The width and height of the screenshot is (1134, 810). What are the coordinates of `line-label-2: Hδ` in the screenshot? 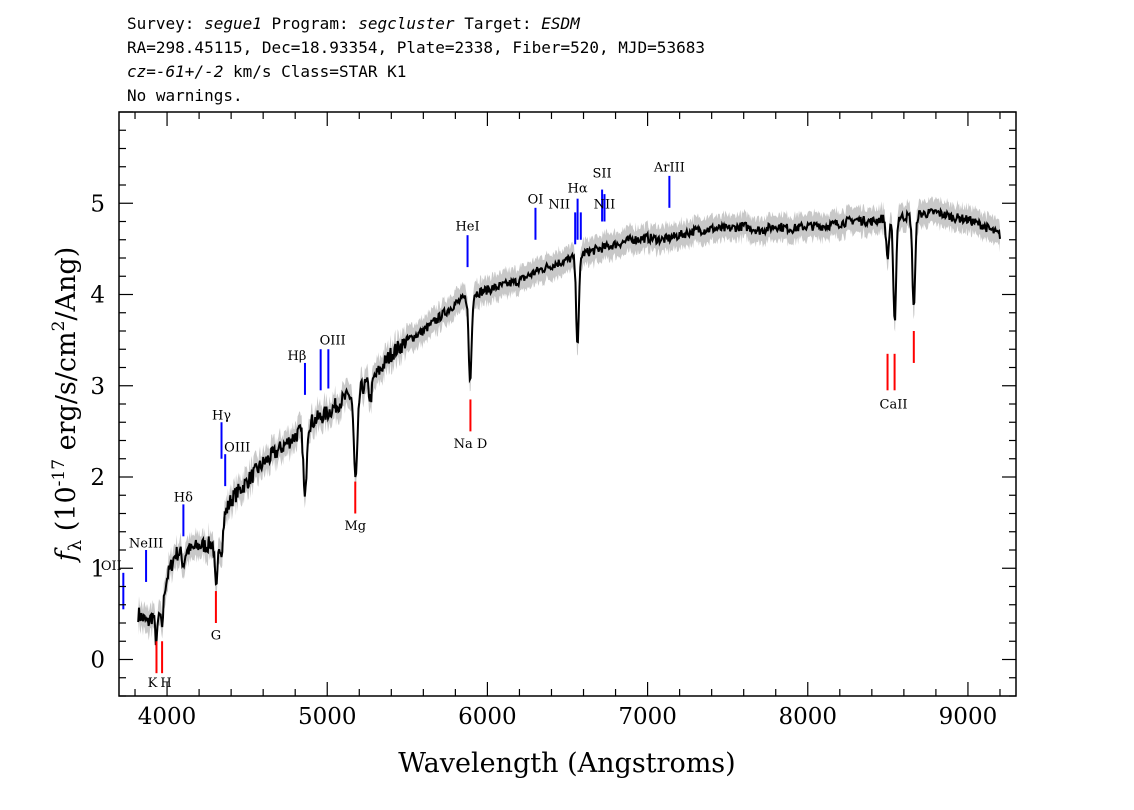 It's located at (183, 498).